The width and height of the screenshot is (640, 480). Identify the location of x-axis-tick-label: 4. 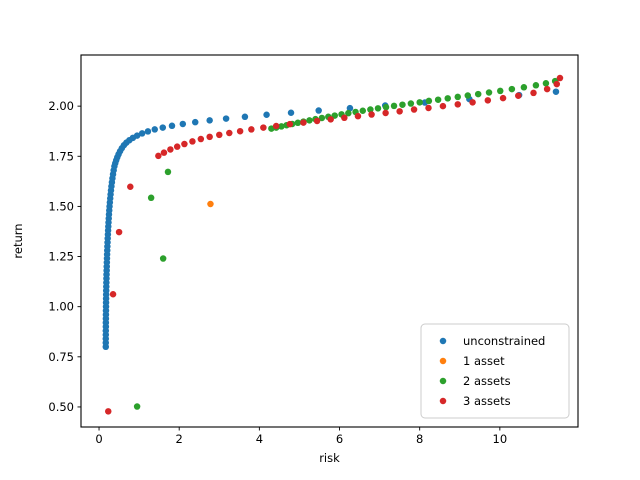
(259, 439).